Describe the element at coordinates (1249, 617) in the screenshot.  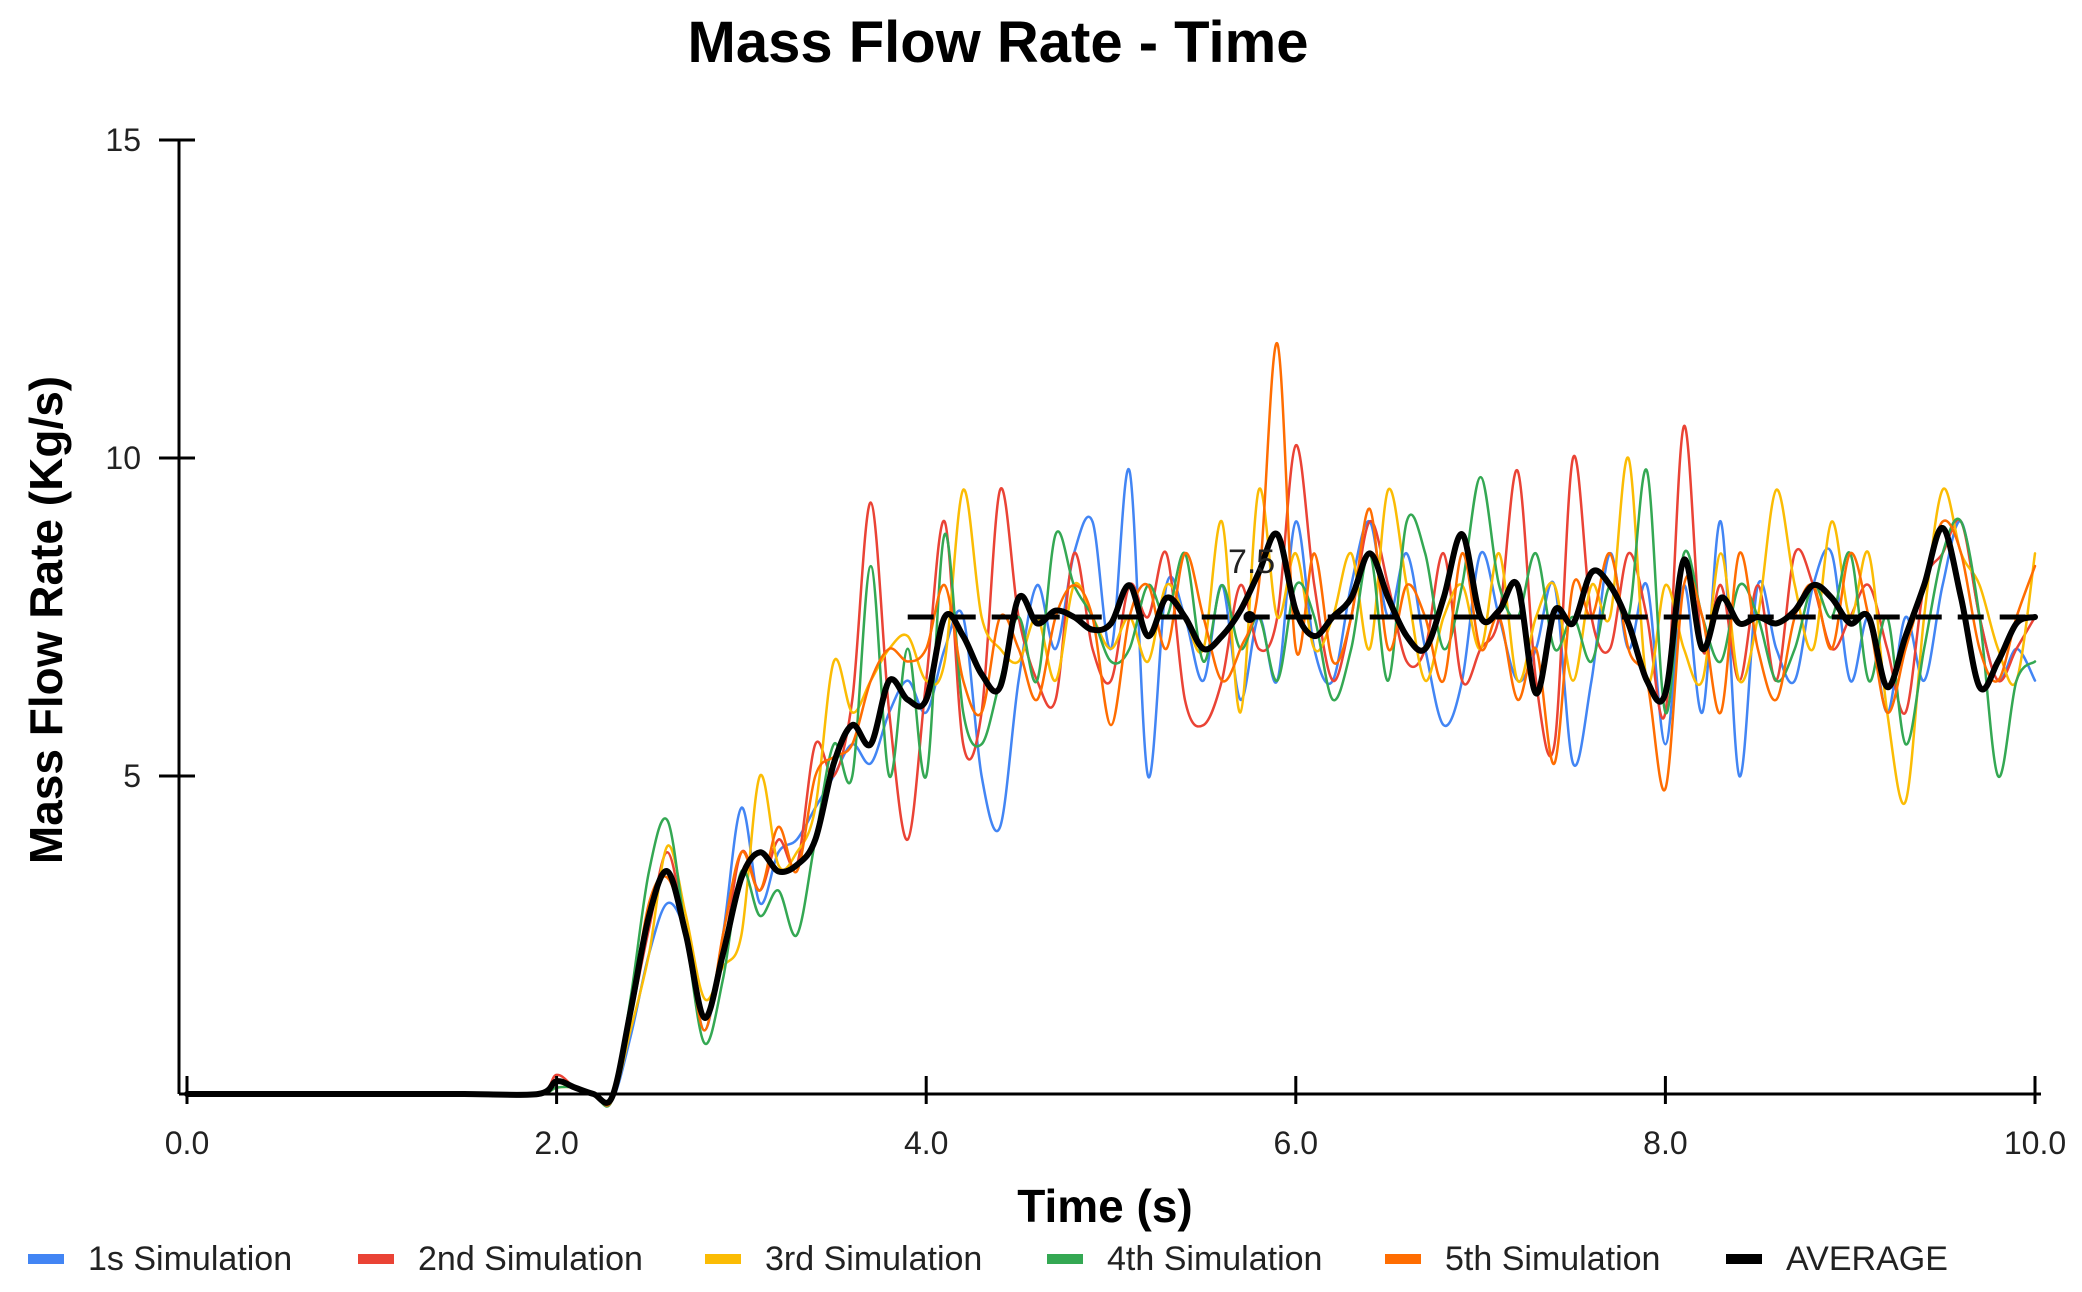
I see `annotation-point` at that location.